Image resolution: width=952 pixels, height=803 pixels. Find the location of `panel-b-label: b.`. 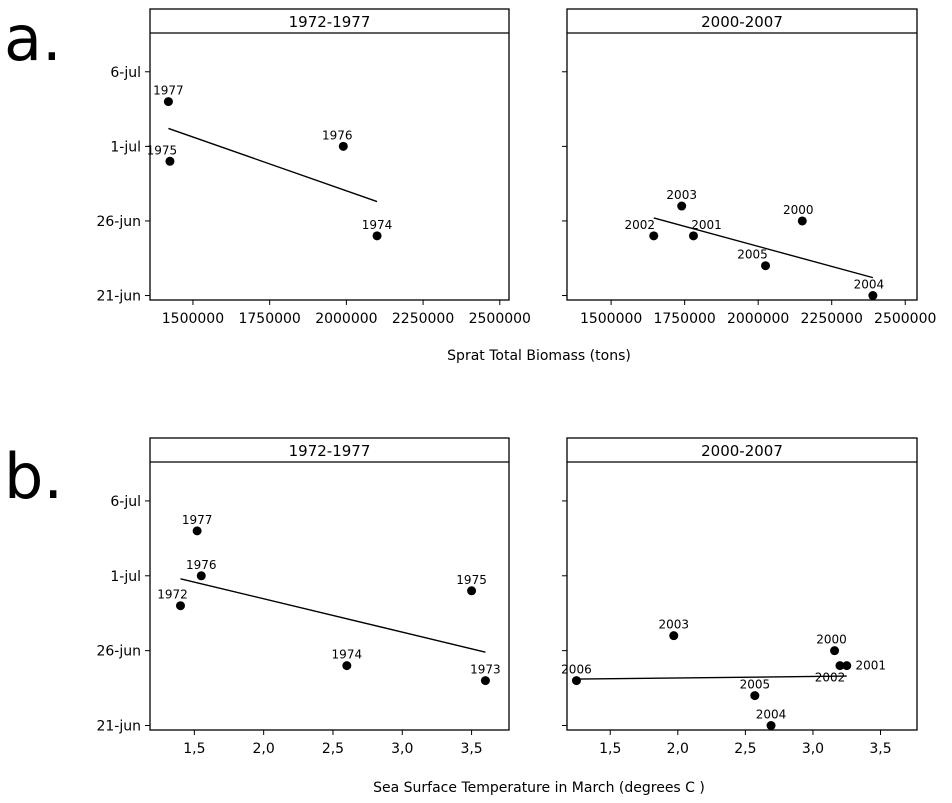

panel-b-label: b. is located at coordinates (33, 476).